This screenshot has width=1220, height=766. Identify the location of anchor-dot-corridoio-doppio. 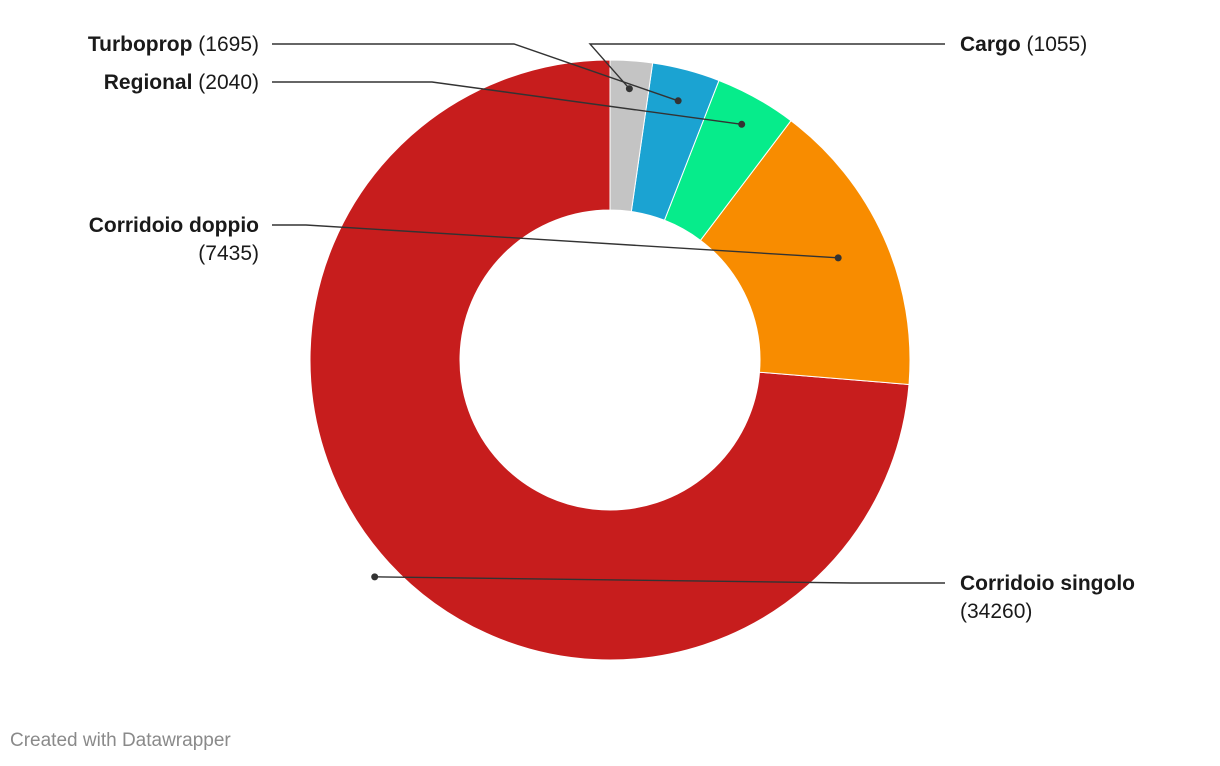
(838, 258).